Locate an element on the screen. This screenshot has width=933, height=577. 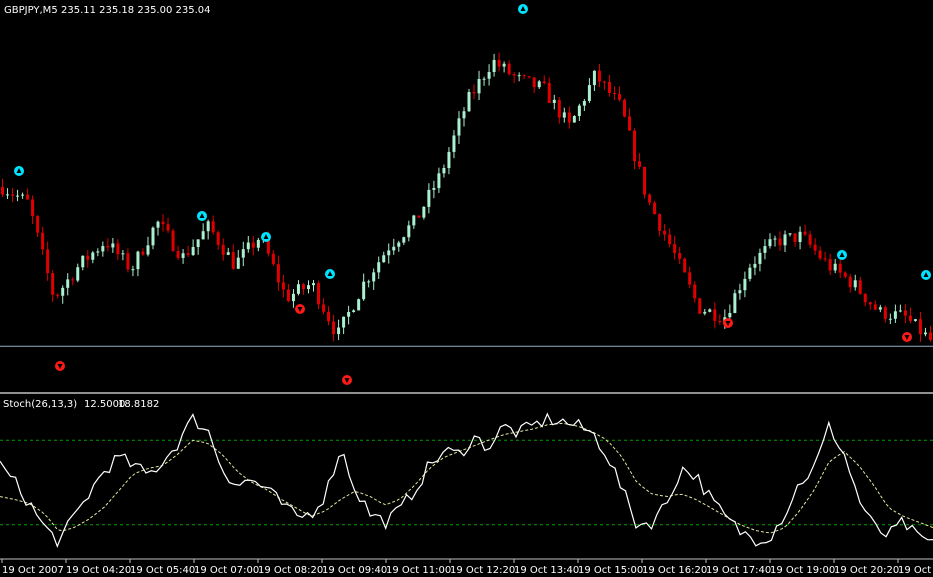
time-tick-label: 19 Oct 04:20 is located at coordinates (98, 570).